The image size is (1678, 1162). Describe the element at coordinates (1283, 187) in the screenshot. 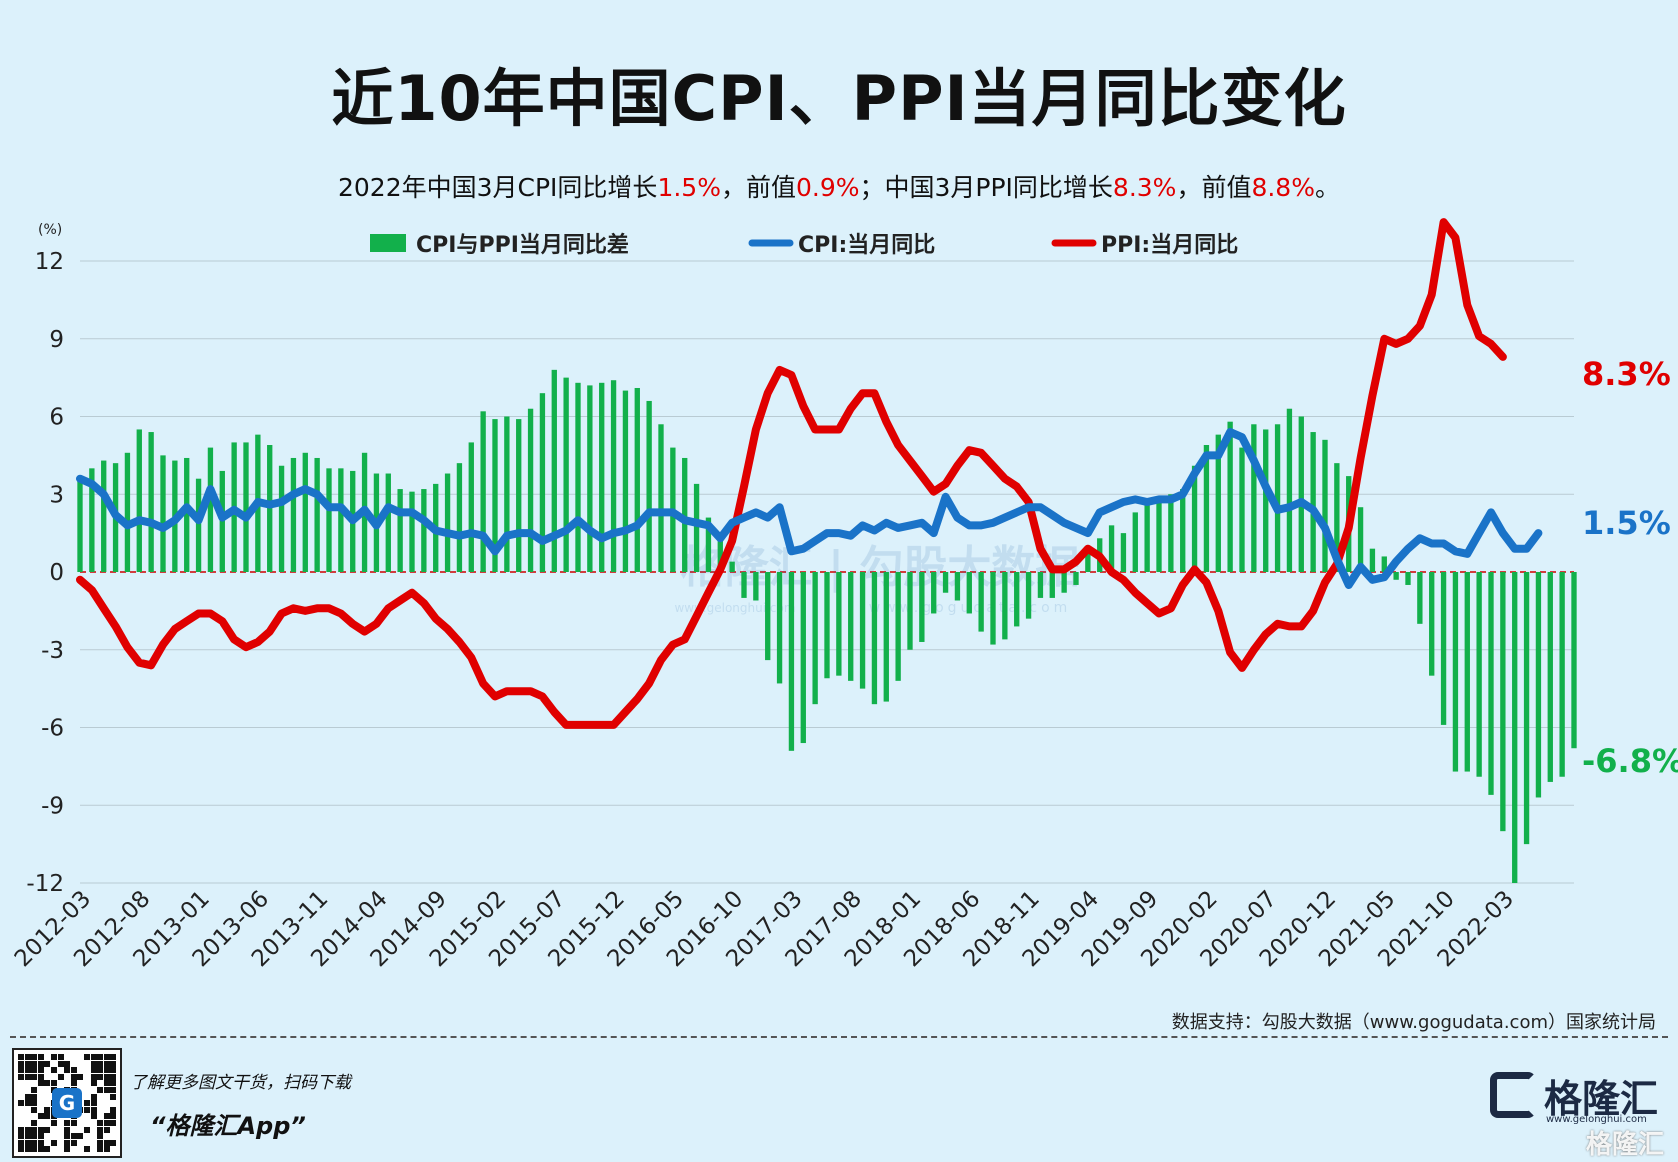

I see `subtitle-ppi-prev-value: 8.8%` at that location.